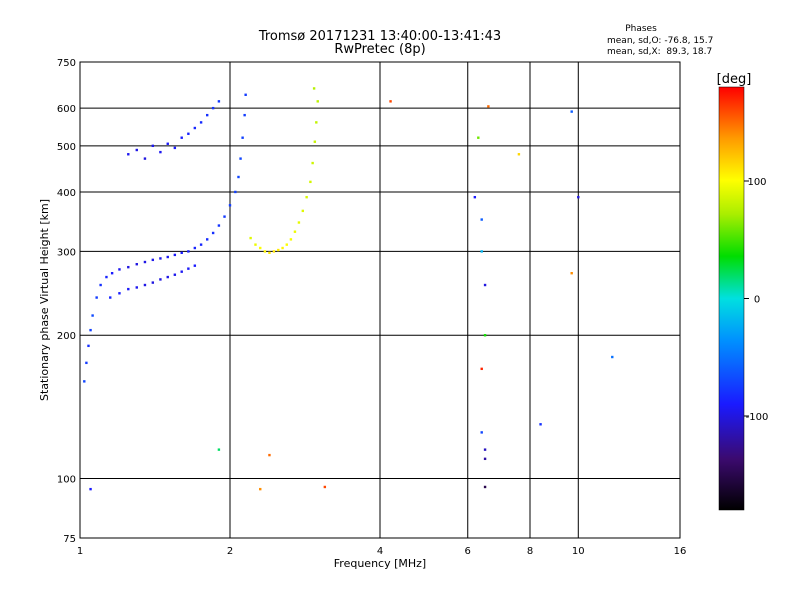 The width and height of the screenshot is (800, 600). I want to click on y-tick-label: 75, so click(69, 539).